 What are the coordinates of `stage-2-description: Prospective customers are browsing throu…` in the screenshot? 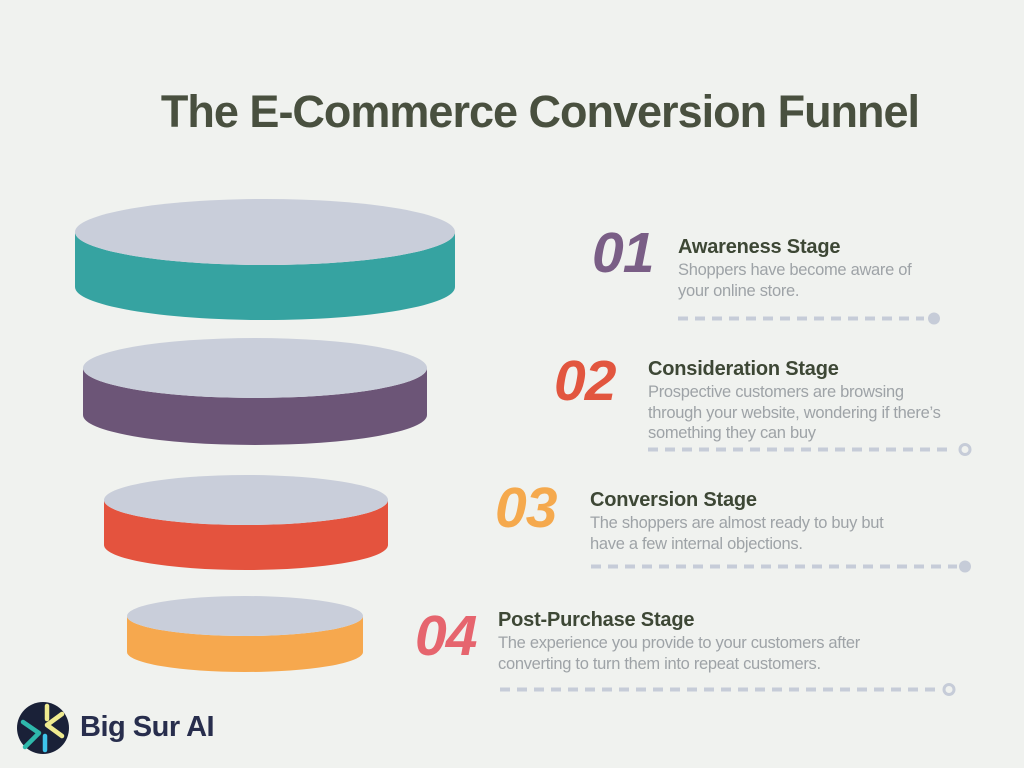 It's located at (794, 413).